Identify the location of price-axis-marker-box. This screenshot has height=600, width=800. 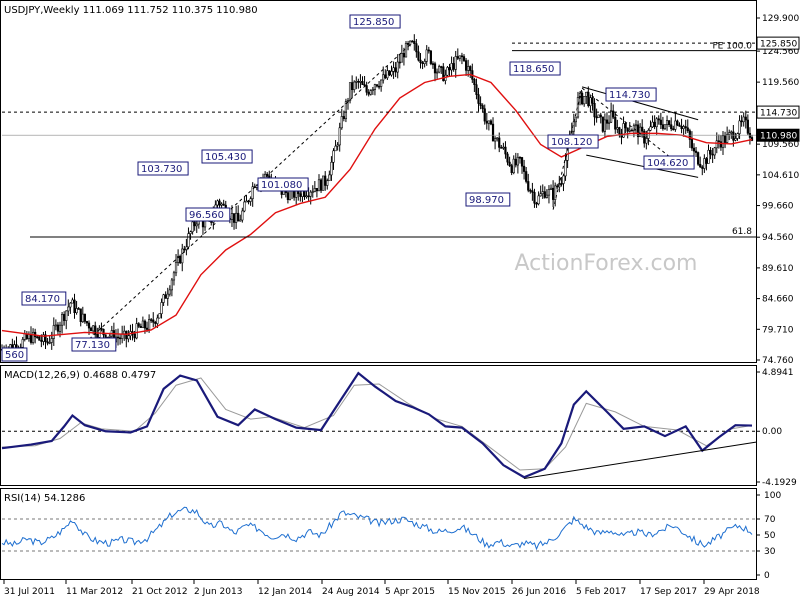
(778, 43).